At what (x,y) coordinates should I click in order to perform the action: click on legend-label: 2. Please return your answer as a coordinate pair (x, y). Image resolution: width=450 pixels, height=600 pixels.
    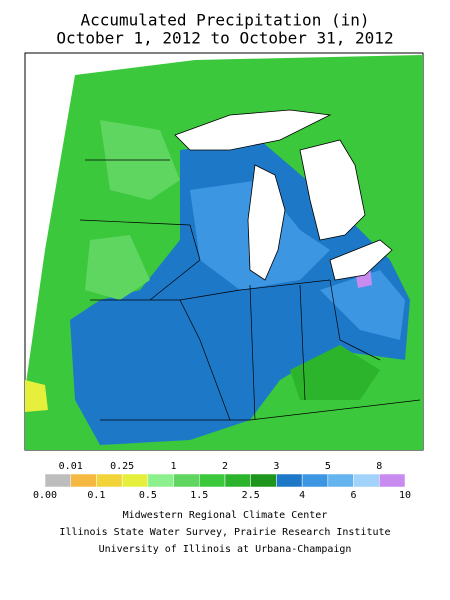
    Looking at the image, I should click on (225, 466).